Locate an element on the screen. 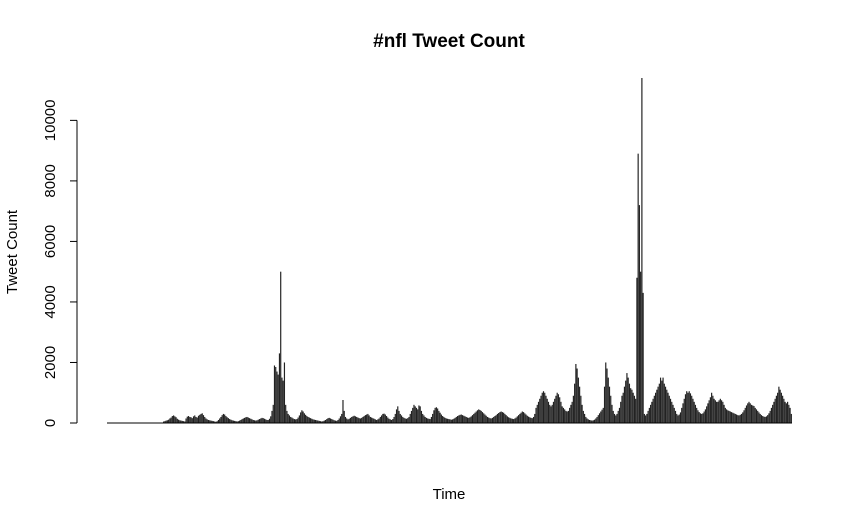  y-tick-label: 4000 is located at coordinates (50, 301).